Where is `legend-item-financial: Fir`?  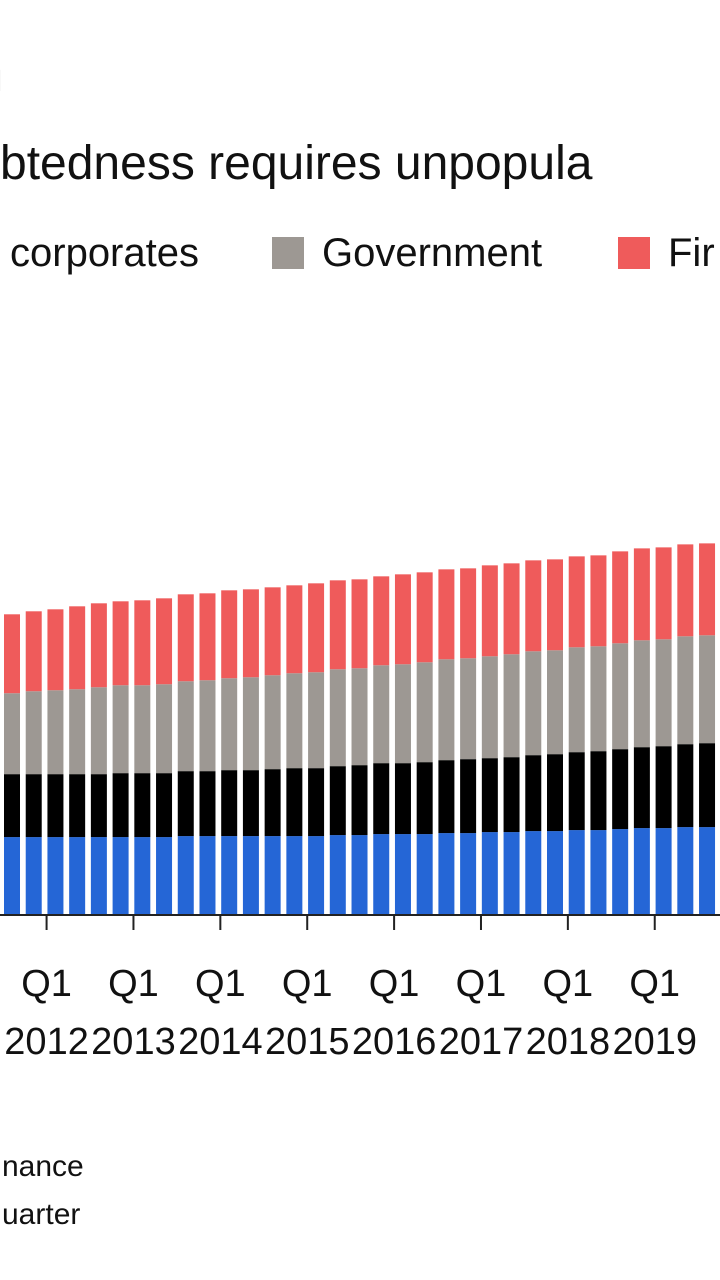
legend-item-financial: Fir is located at coordinates (666, 253).